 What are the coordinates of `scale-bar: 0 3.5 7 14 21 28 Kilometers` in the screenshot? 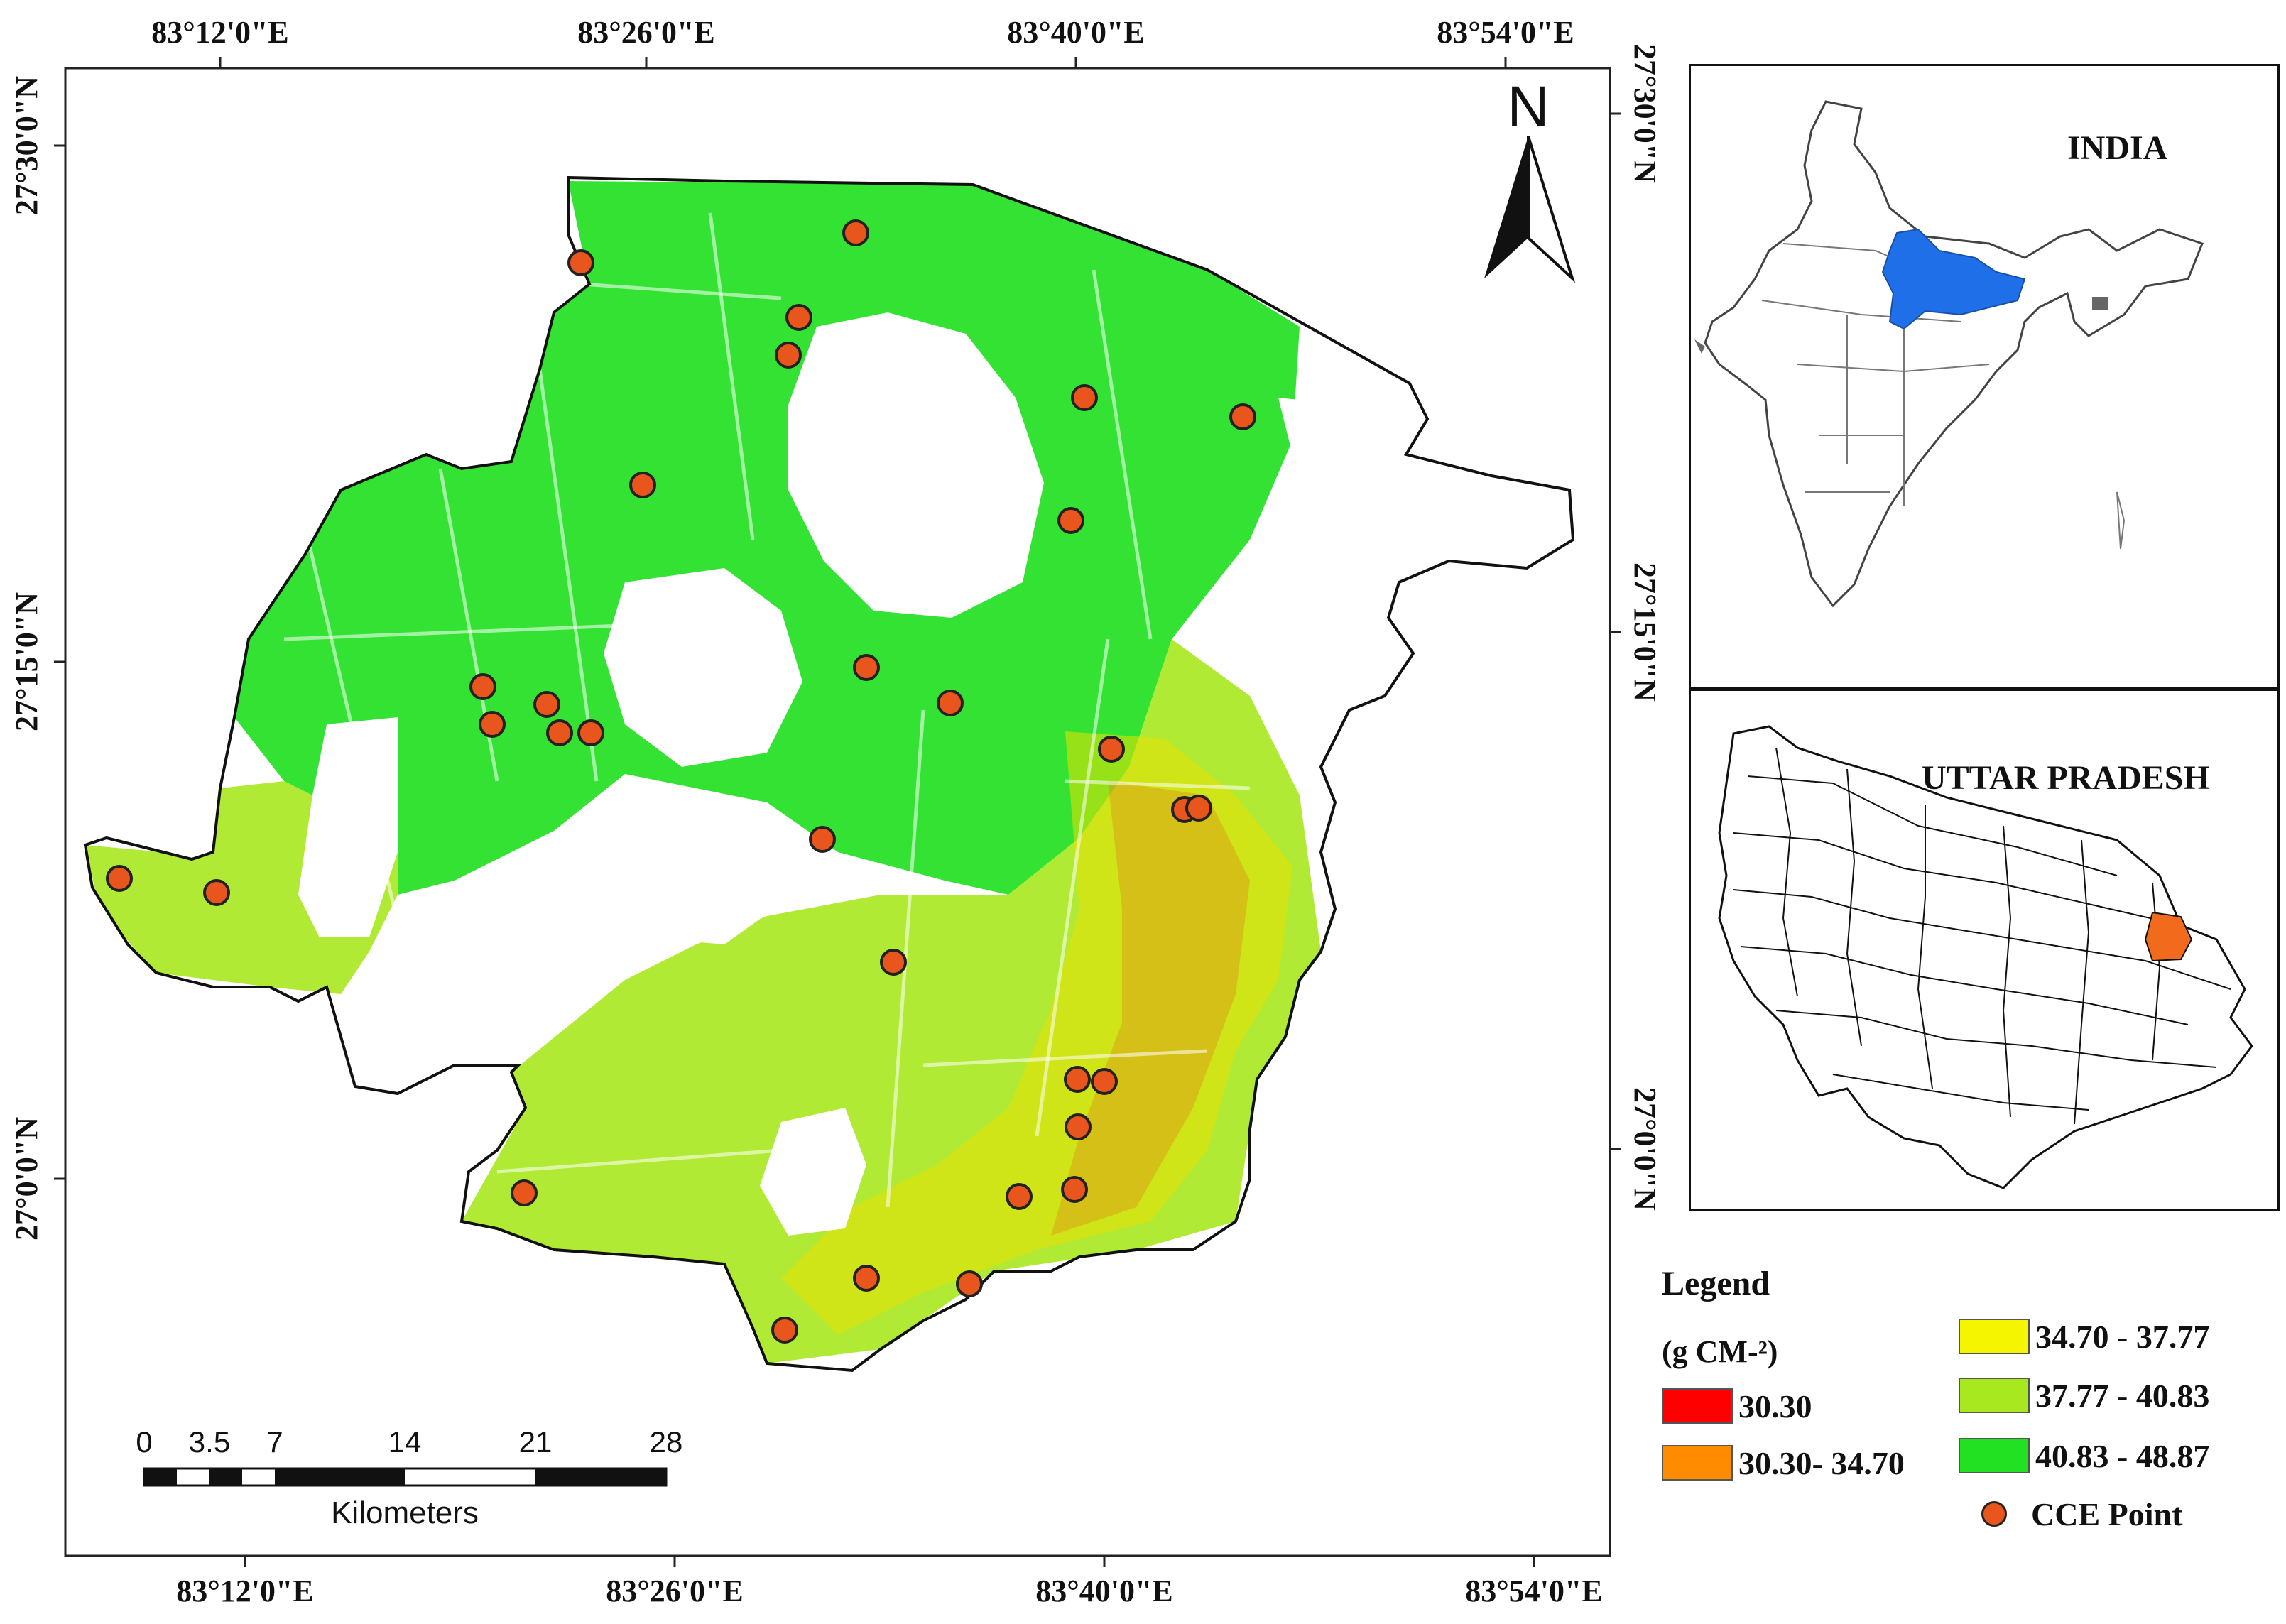 It's located at (409, 1477).